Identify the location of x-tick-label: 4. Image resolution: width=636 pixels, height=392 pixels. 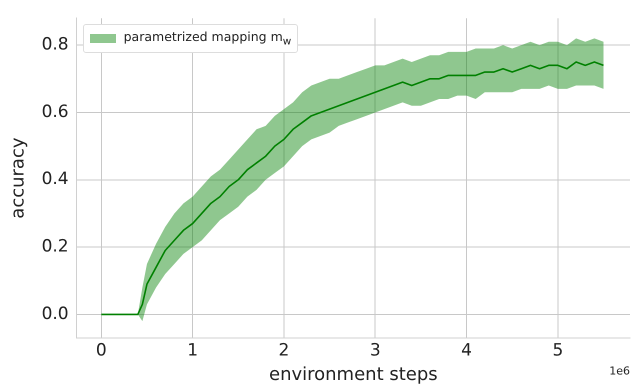
(466, 350).